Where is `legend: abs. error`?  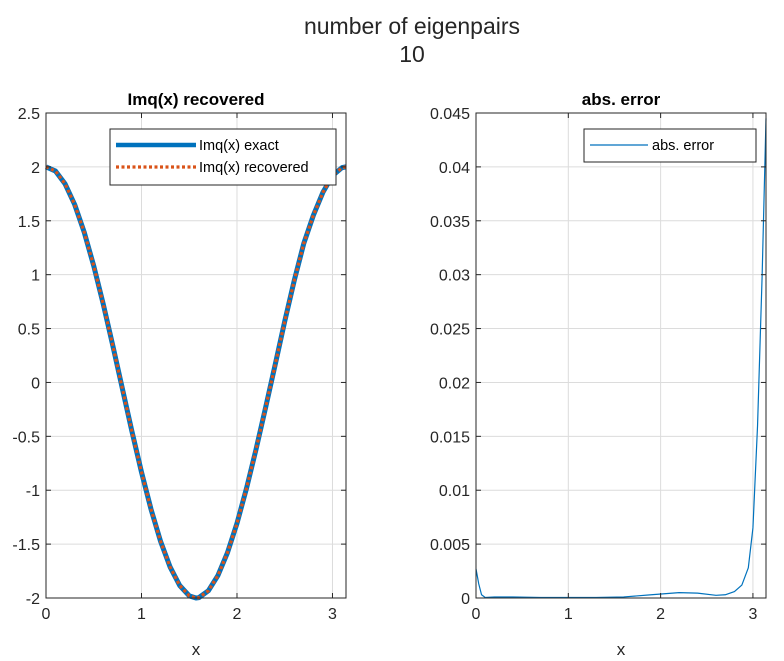 legend: abs. error is located at coordinates (670, 145).